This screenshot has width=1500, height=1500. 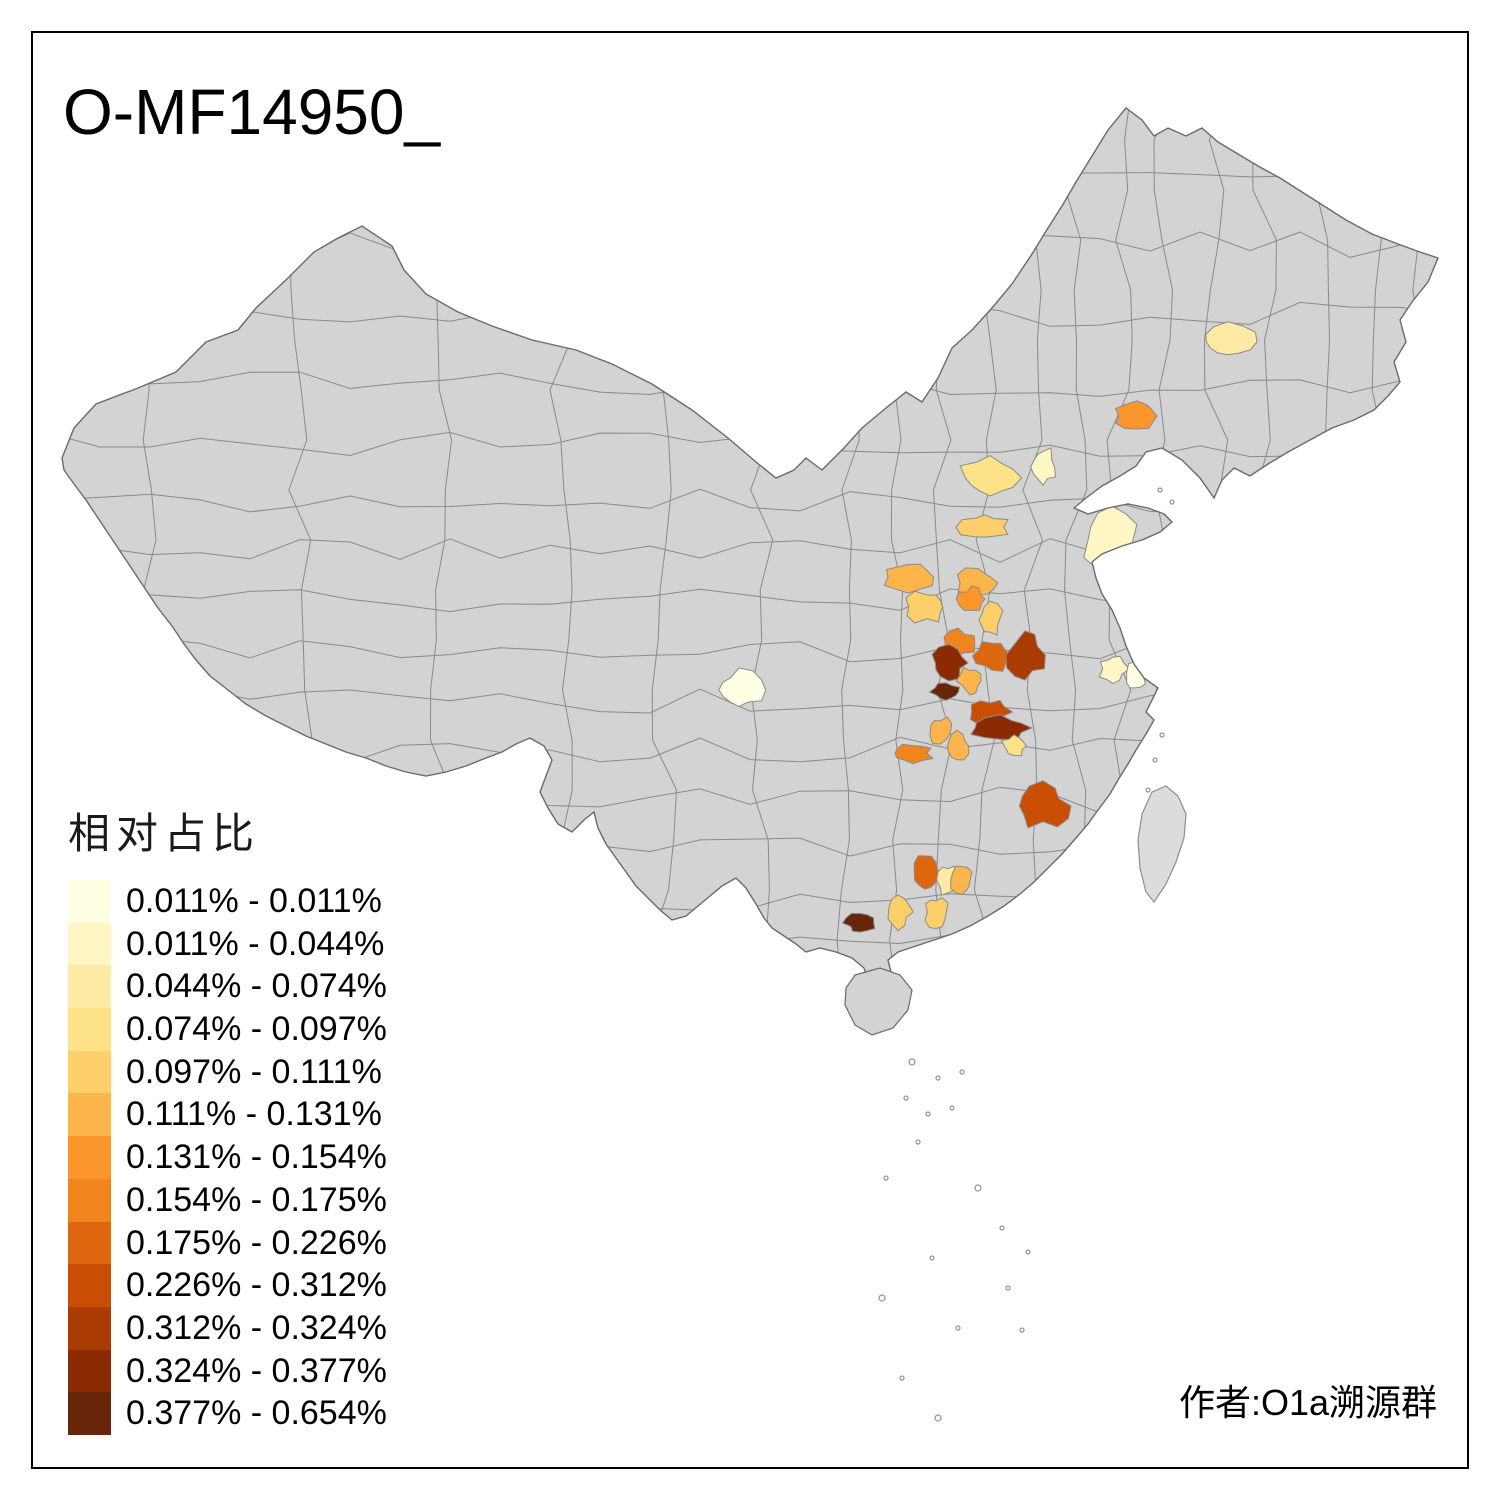 I want to click on legend-item: 0.131% - 0.154%, so click(x=227, y=1157).